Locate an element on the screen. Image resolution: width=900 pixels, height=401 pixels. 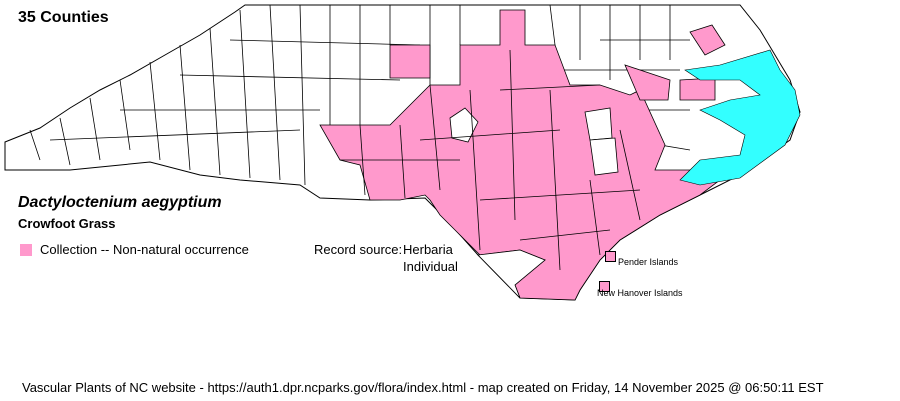
scientific-name: Dactyloctenium aegyptium is located at coordinates (120, 202).